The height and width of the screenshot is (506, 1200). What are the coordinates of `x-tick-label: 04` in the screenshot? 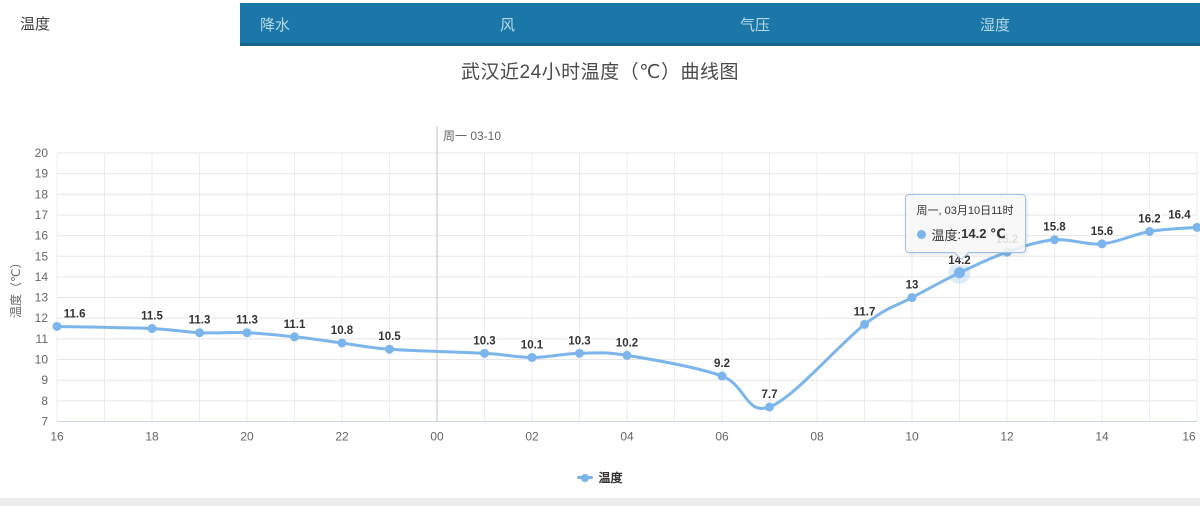 It's located at (627, 437).